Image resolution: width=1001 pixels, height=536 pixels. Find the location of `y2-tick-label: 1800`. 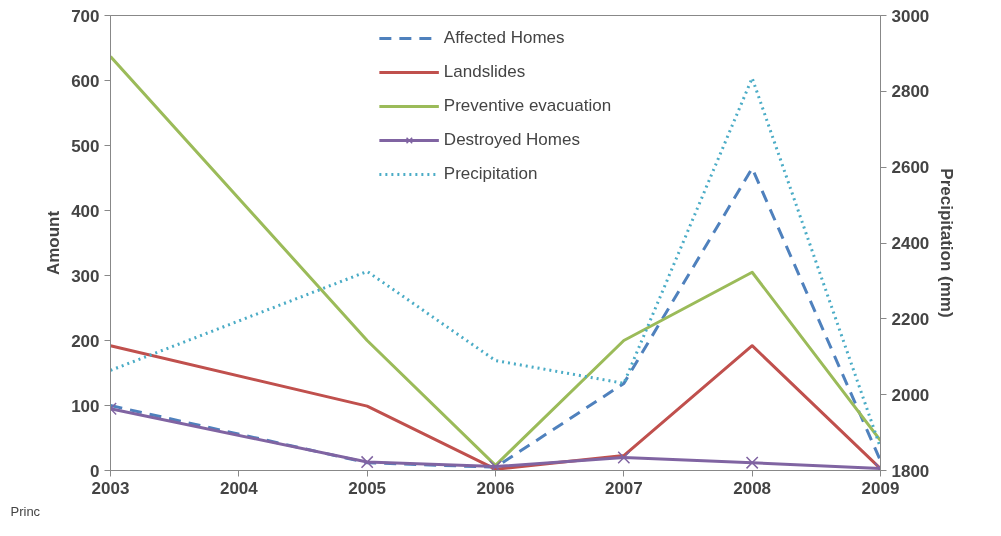

y2-tick-label: 1800 is located at coordinates (910, 471).